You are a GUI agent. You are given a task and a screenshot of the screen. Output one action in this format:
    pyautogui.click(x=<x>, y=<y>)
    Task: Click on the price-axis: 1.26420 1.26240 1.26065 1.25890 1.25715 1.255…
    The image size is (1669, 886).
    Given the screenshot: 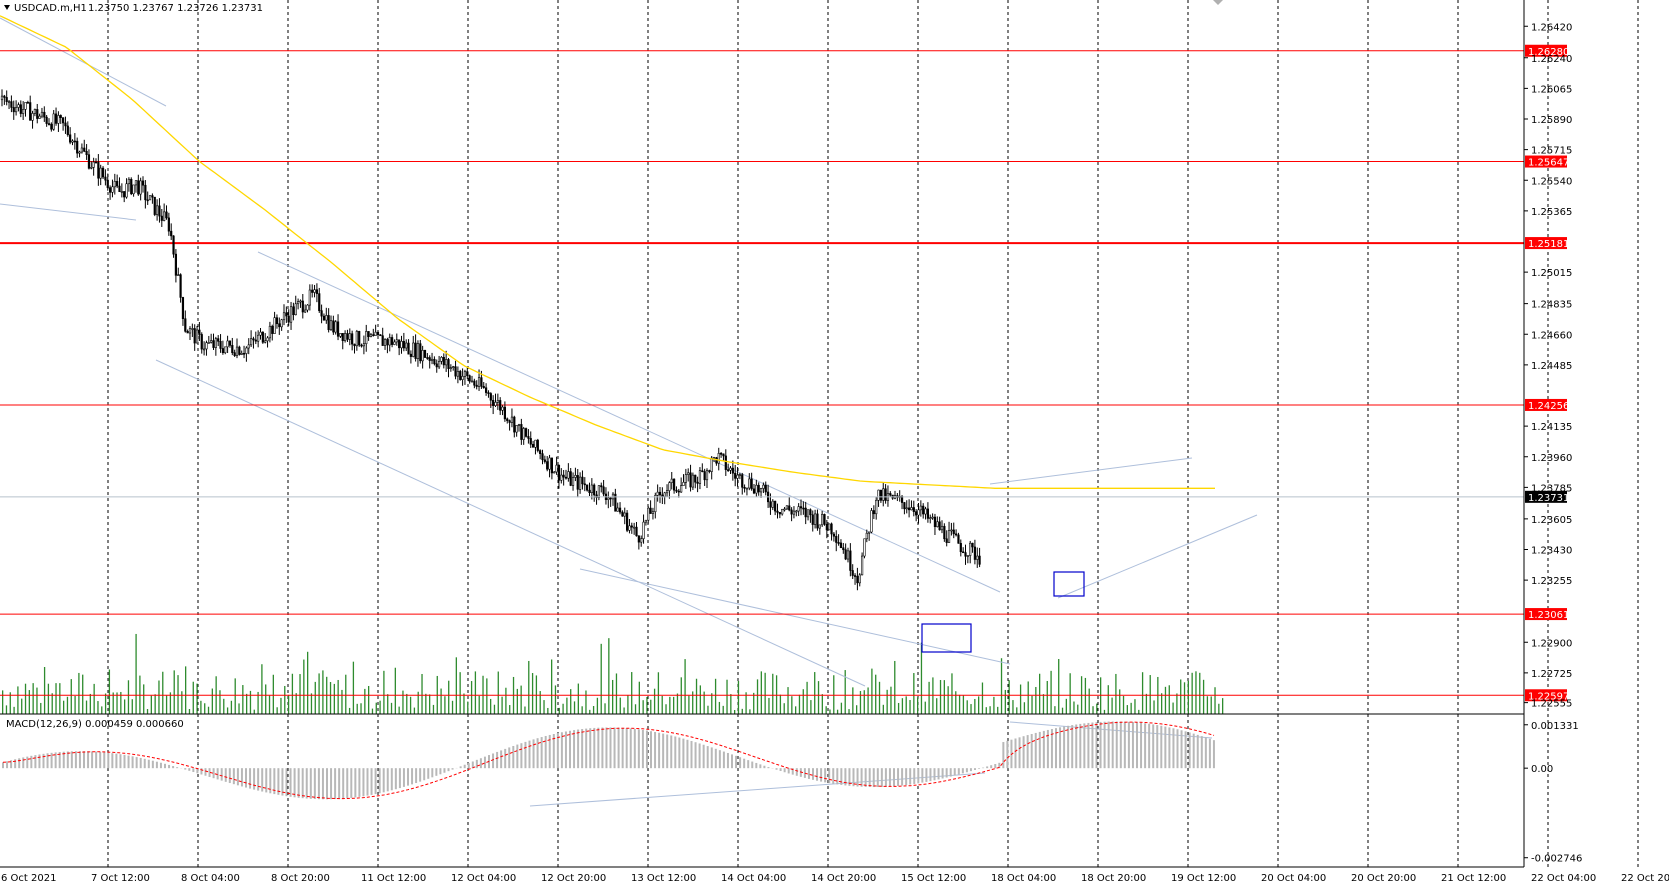 What is the action you would take?
    pyautogui.click(x=1548, y=366)
    